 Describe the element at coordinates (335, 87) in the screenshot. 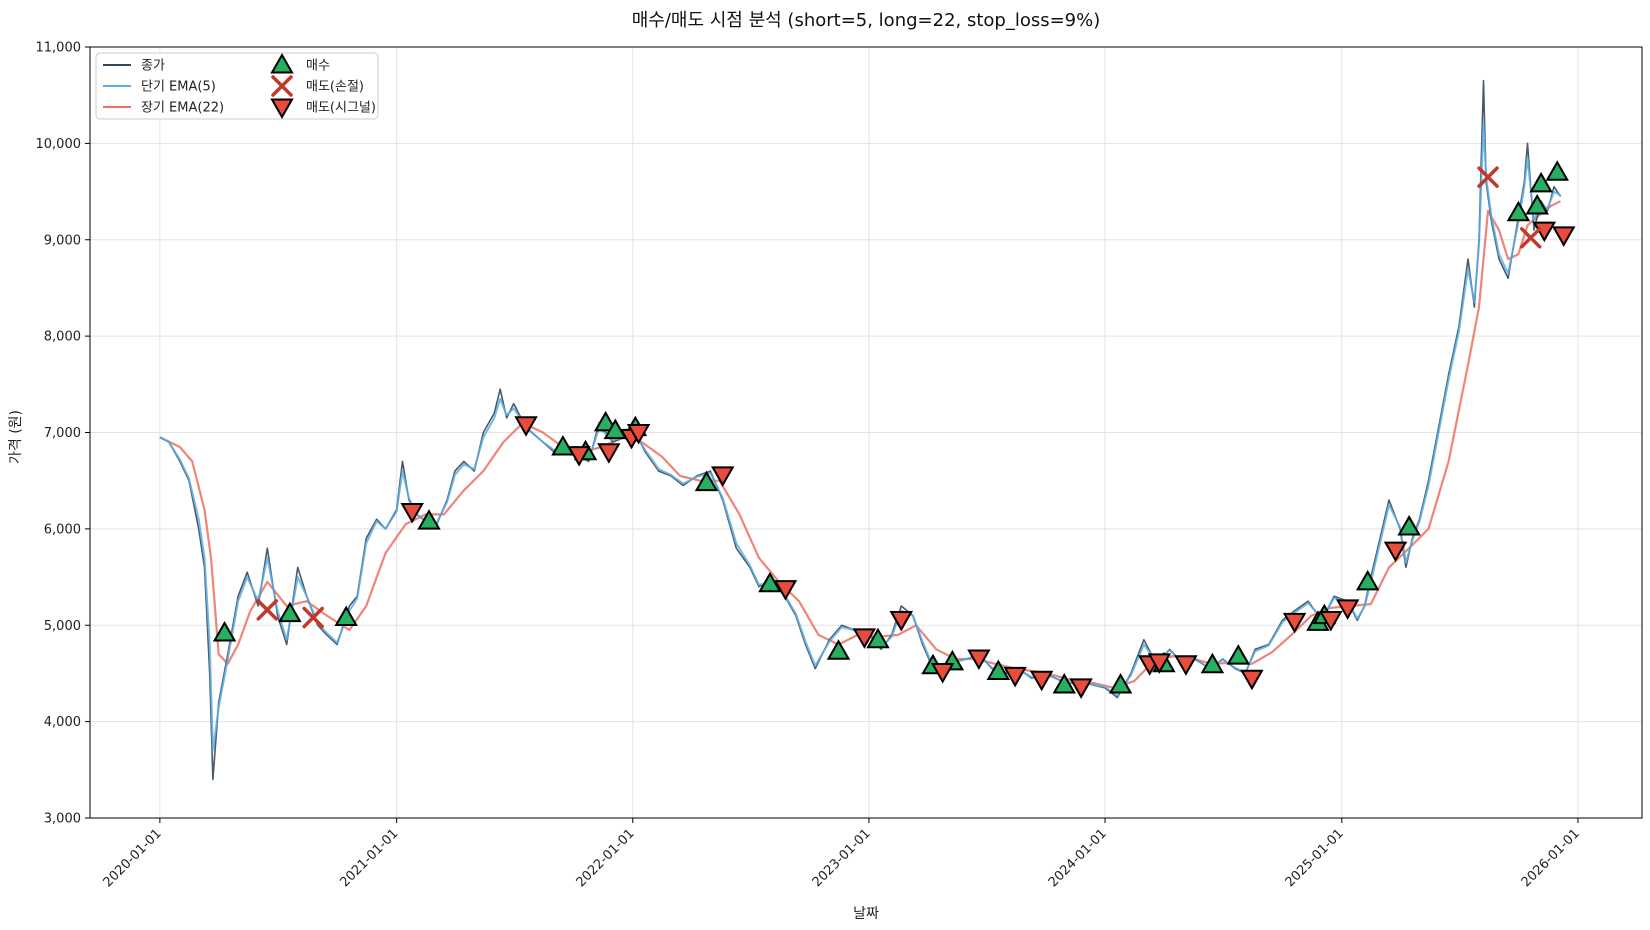

I see `legend-label: 매도(손절)` at that location.